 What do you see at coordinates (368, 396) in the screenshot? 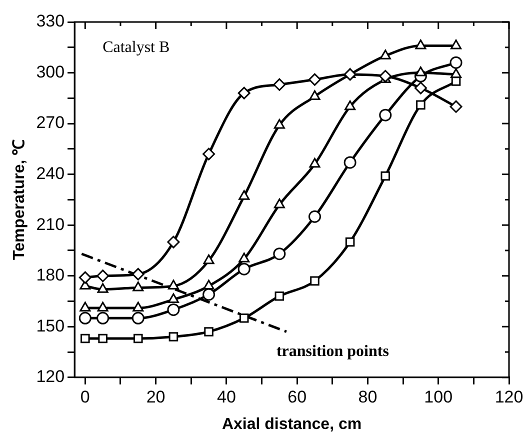
I see `x-tick-label: 80` at bounding box center [368, 396].